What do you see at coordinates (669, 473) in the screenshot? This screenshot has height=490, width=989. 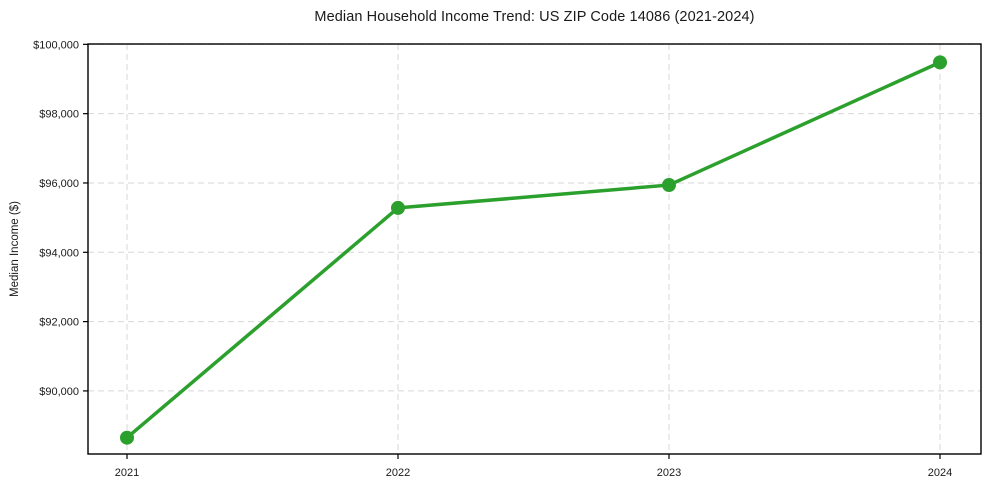 I see `x-tick-label: 2023` at bounding box center [669, 473].